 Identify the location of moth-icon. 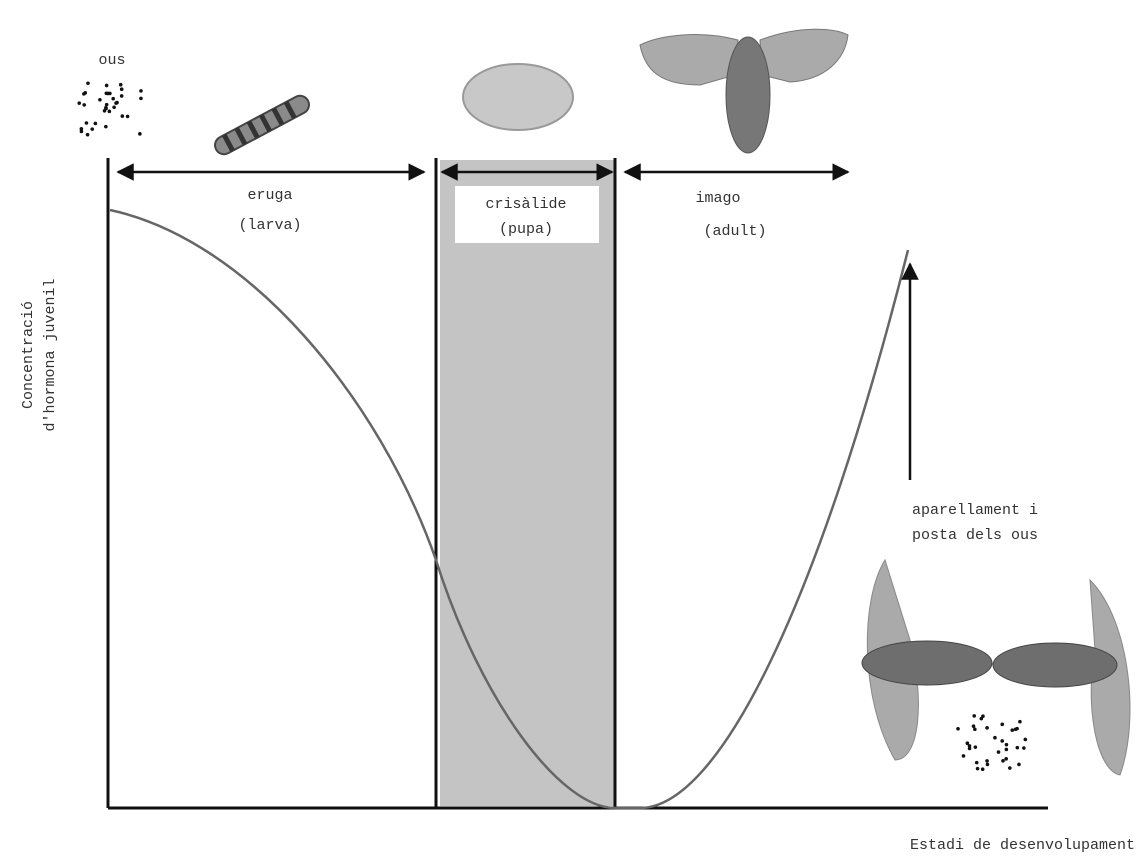
(744, 91).